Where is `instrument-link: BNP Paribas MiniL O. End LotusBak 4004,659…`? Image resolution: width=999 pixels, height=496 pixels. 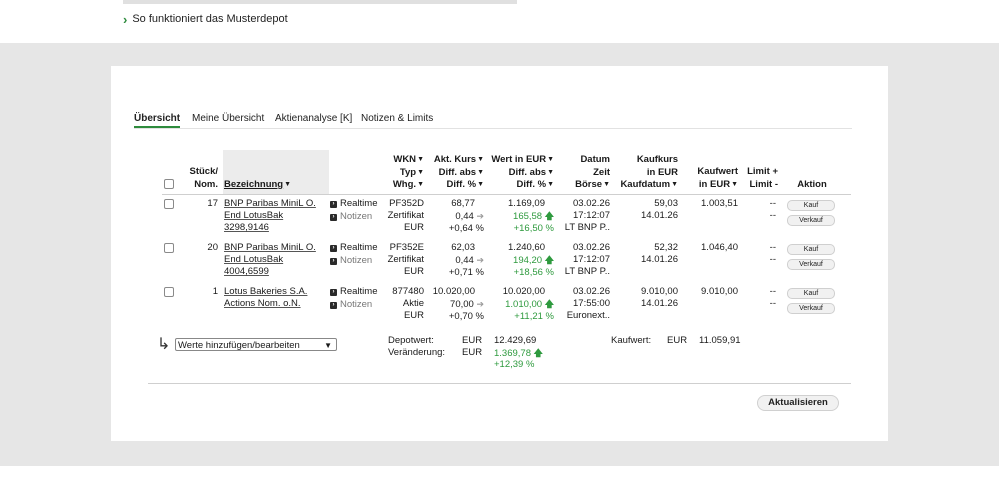
instrument-link: BNP Paribas MiniL O. End LotusBak 4004,659… is located at coordinates (270, 260).